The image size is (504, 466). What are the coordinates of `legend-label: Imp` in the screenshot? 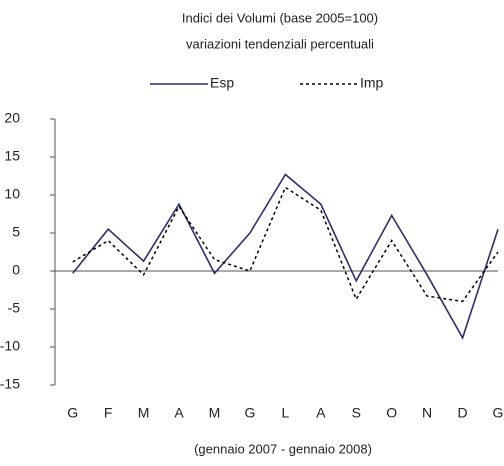 It's located at (372, 83).